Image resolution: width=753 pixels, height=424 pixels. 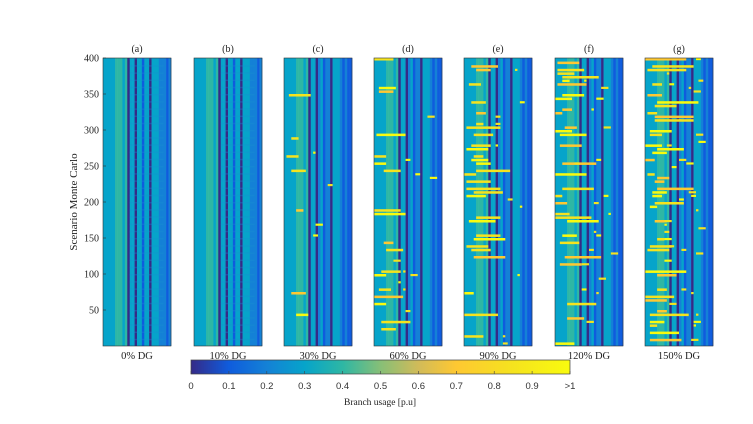 What do you see at coordinates (91, 95) in the screenshot?
I see `y-tick-label: 350` at bounding box center [91, 95].